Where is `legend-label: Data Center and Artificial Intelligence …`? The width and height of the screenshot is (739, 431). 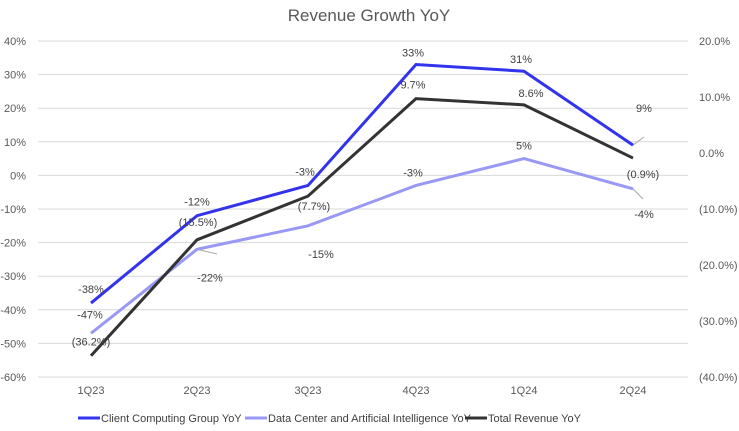
legend-label: Data Center and Artificial Intelligence … is located at coordinates (370, 419).